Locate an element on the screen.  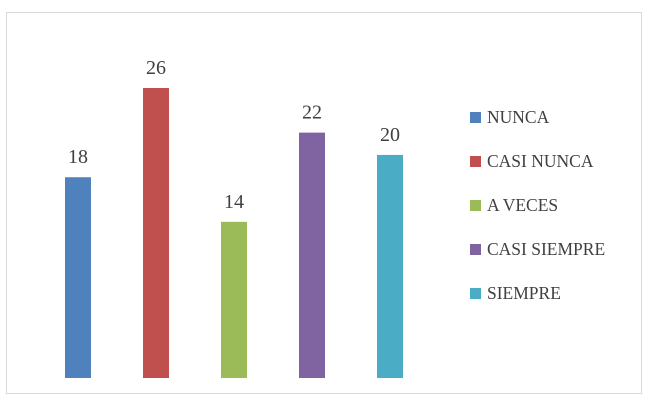
legend-item-casi-siempre: CASI SIEMPRE is located at coordinates (537, 249).